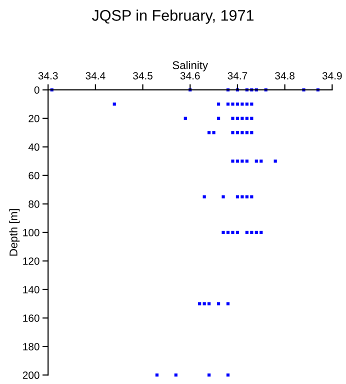 The image size is (346, 384). What do you see at coordinates (31, 290) in the screenshot?
I see `y-tick-label: 140` at bounding box center [31, 290].